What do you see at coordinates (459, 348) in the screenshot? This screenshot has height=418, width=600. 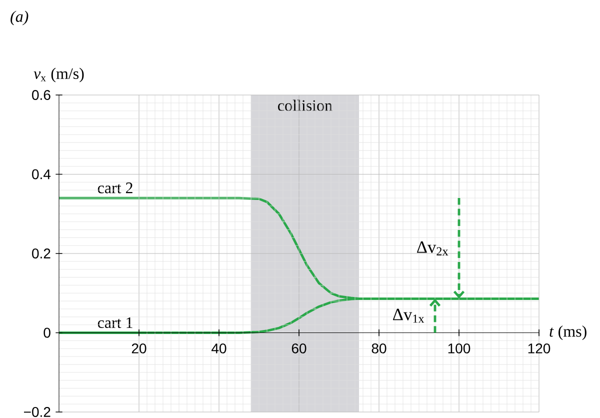 I see `x-tick-label: 100` at bounding box center [459, 348].